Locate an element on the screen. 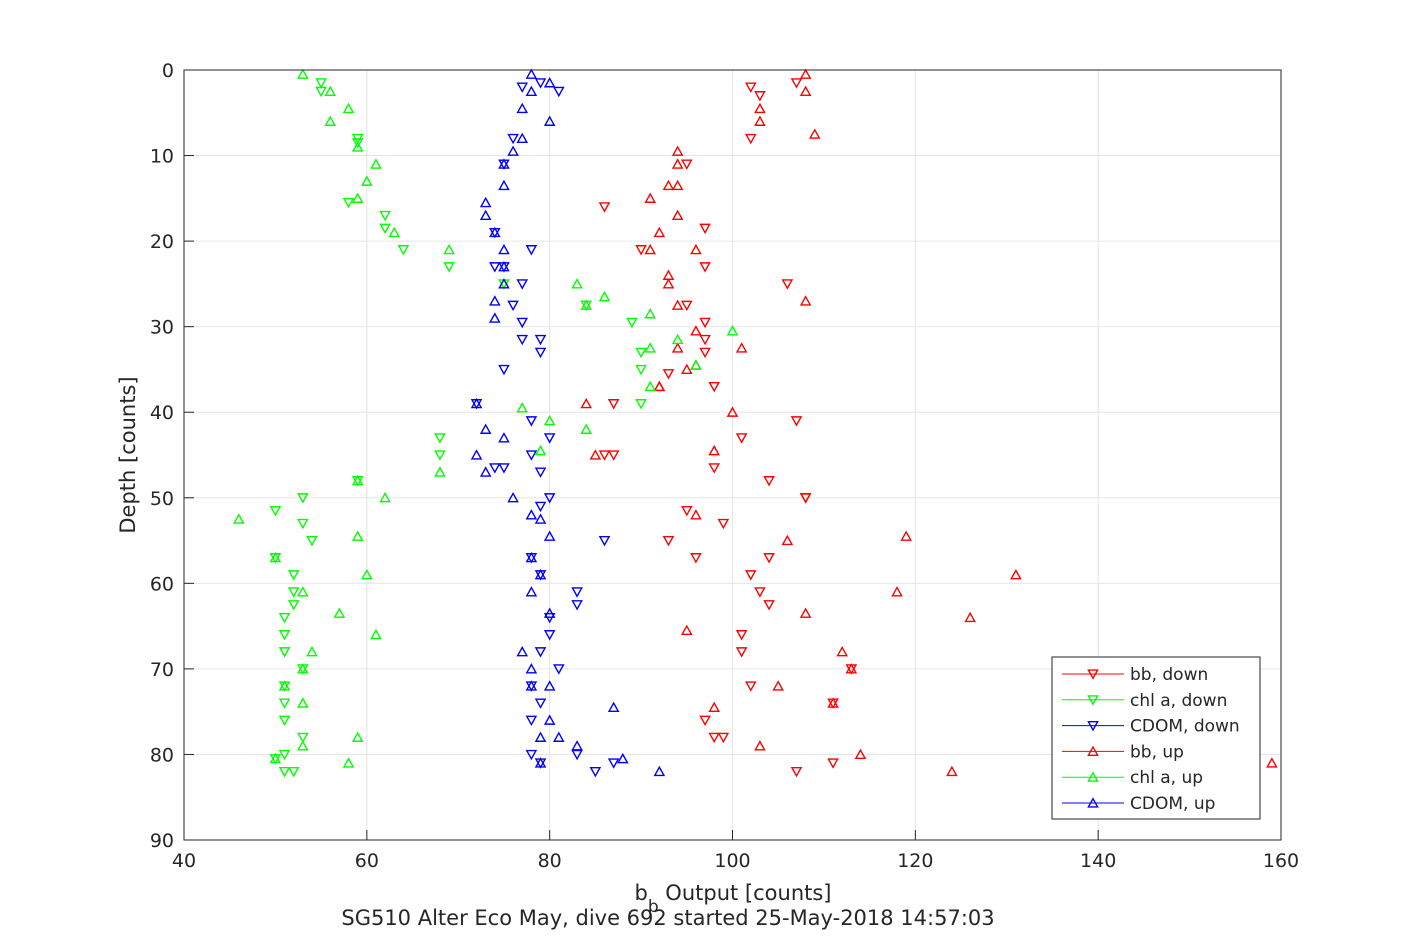 Image resolution: width=1417 pixels, height=945 pixels. y-tick-label: 10 is located at coordinates (162, 157).